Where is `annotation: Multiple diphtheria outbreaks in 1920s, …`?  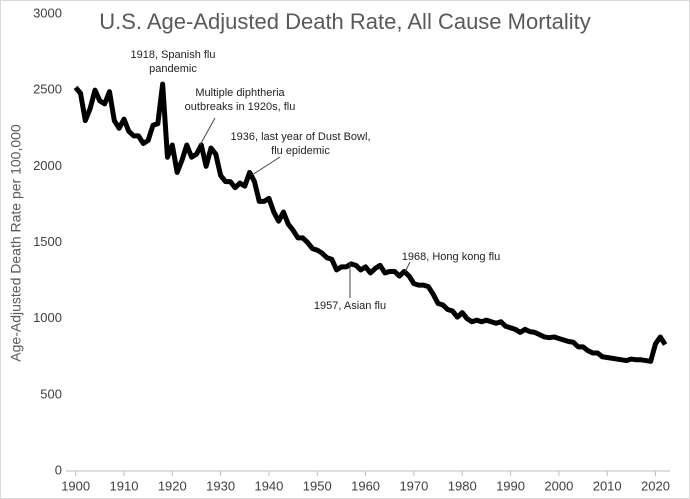
annotation: Multiple diphtheria outbreaks in 1920s, … is located at coordinates (240, 100).